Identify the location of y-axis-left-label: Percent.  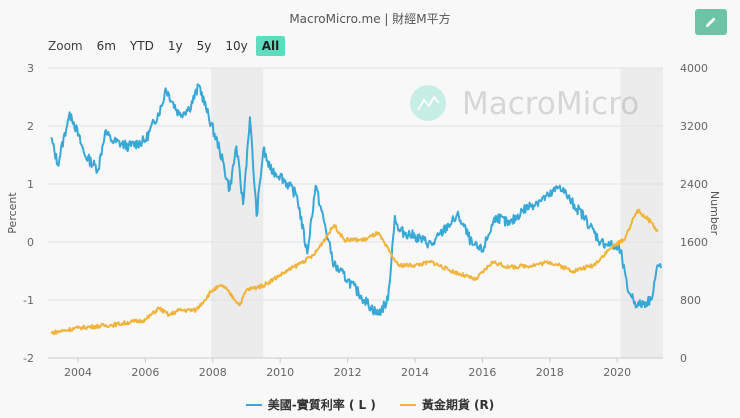
(12, 213).